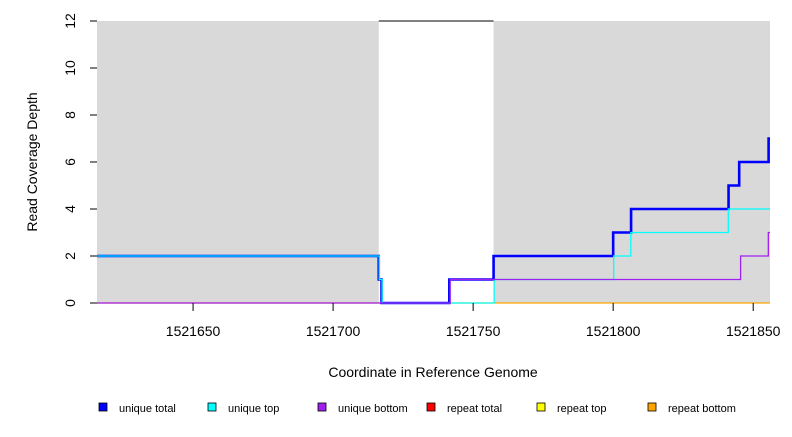 The height and width of the screenshot is (437, 792). What do you see at coordinates (373, 409) in the screenshot?
I see `legend-label: unique bottom` at bounding box center [373, 409].